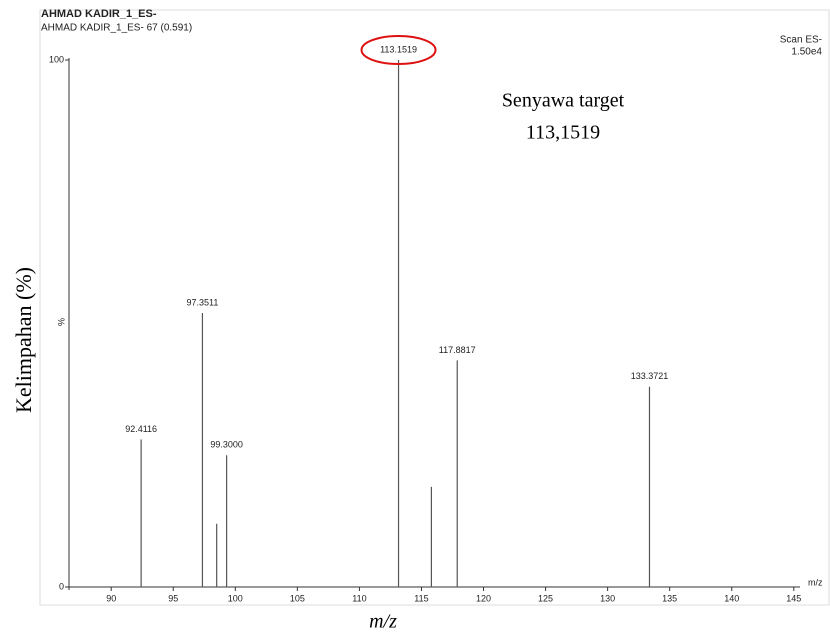  What do you see at coordinates (116, 28) in the screenshot?
I see `chart-subtitle: AHMAD KADIR_1_ES- 67 (0.591)` at bounding box center [116, 28].